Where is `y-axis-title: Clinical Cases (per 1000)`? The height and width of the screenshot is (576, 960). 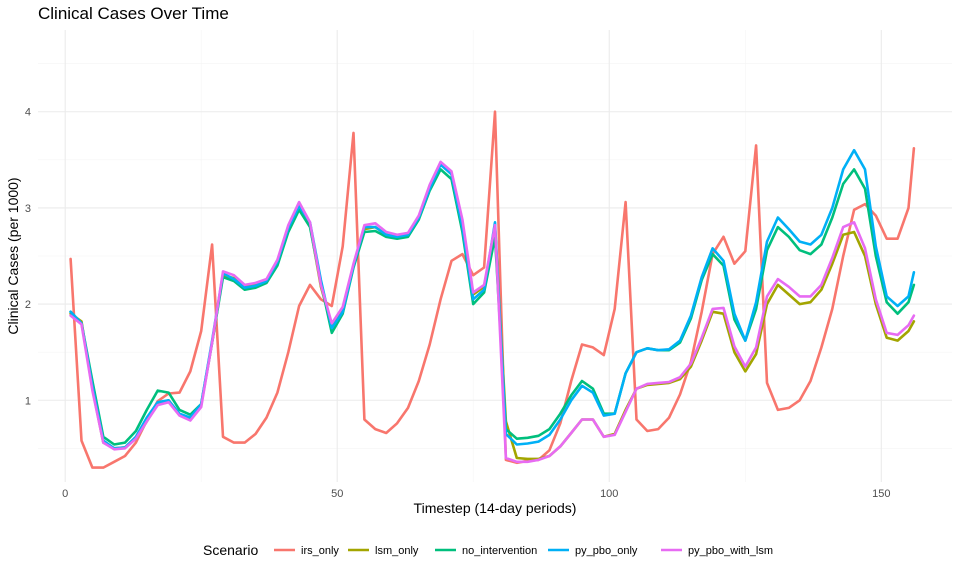
y-axis-title: Clinical Cases (per 1000) is located at coordinates (13, 255).